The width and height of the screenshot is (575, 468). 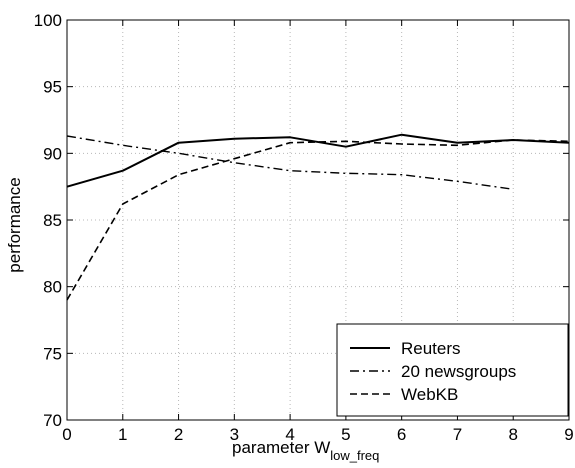 I want to click on legend-label-webkb: WebKB, so click(x=429, y=394).